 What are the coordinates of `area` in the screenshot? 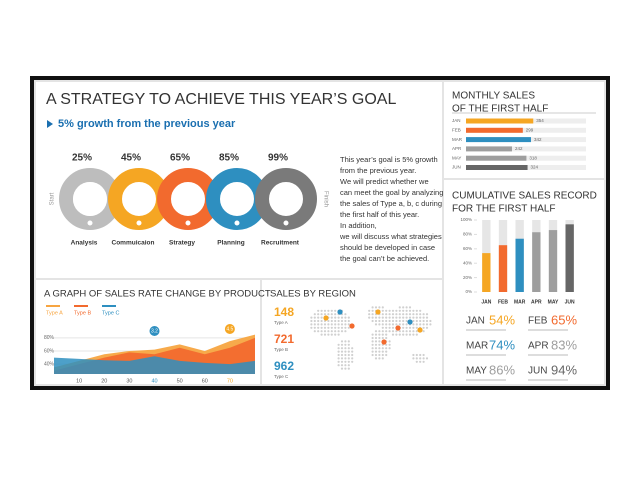 It's located at (154, 365).